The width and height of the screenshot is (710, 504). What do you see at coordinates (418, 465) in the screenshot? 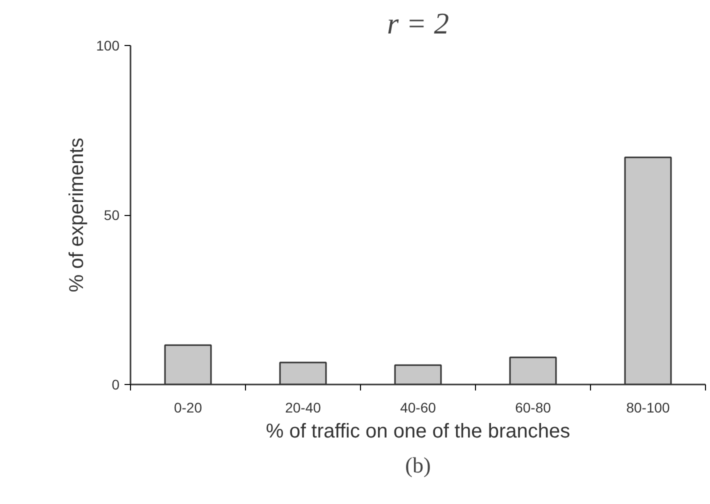
I see `text: (b)` at bounding box center [418, 465].